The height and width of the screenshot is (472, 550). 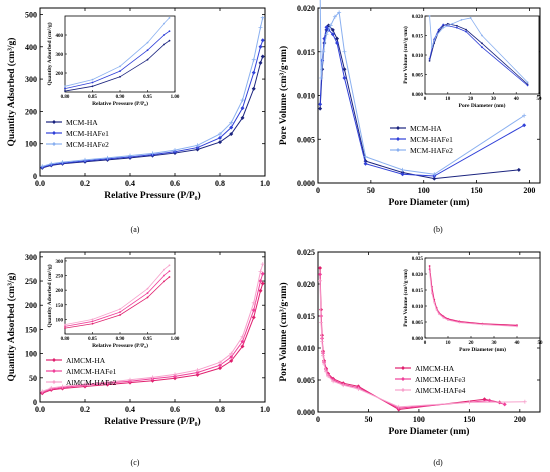 I want to click on x-tick-label: 0.0, so click(x=40, y=183).